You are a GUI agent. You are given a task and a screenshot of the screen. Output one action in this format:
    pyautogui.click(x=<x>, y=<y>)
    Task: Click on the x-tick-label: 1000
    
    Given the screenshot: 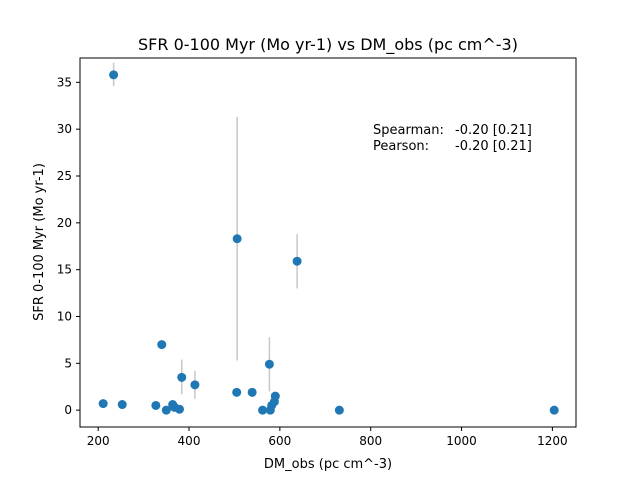 What is the action you would take?
    pyautogui.click(x=461, y=441)
    